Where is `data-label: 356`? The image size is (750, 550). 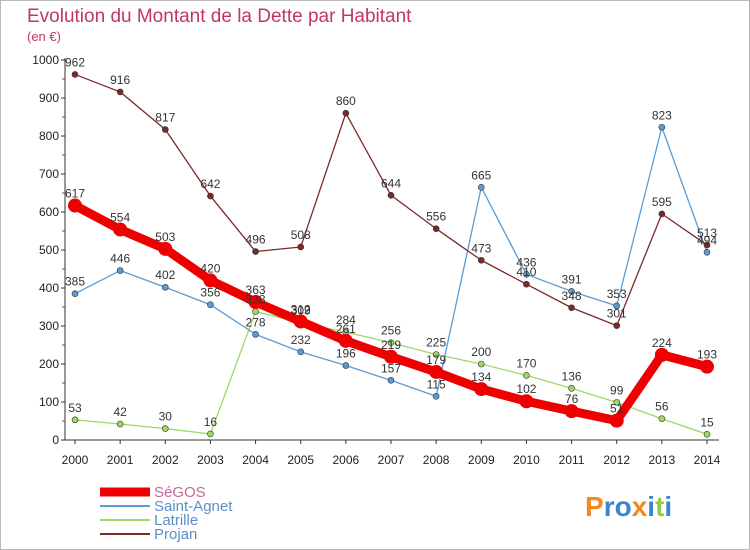
data-label: 356 is located at coordinates (210, 293).